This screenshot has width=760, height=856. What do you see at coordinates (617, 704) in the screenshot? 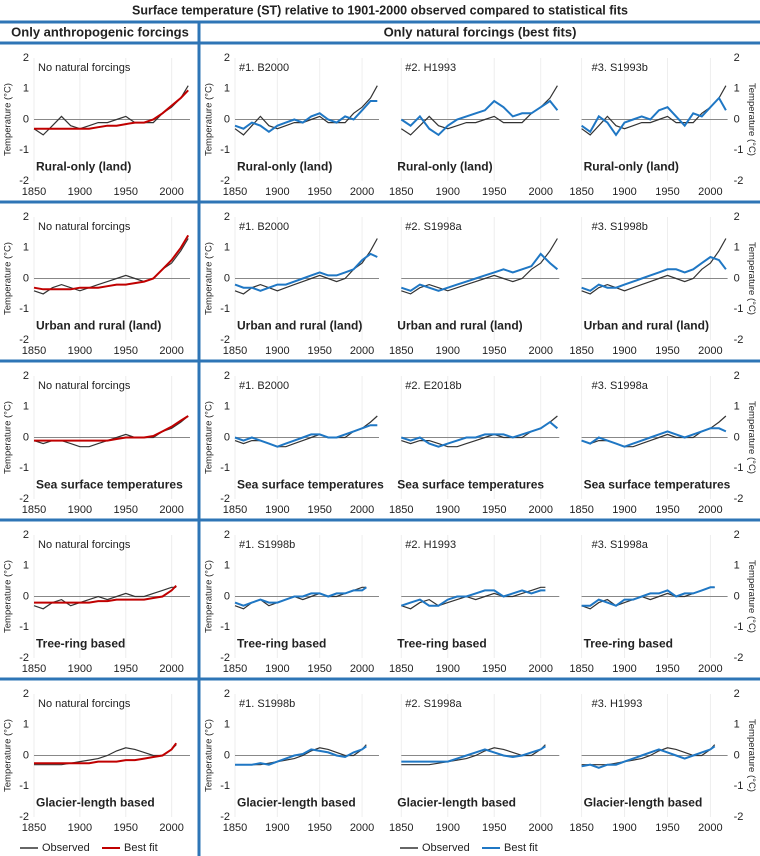
I see `panel-annotation: #3. H1993` at bounding box center [617, 704].